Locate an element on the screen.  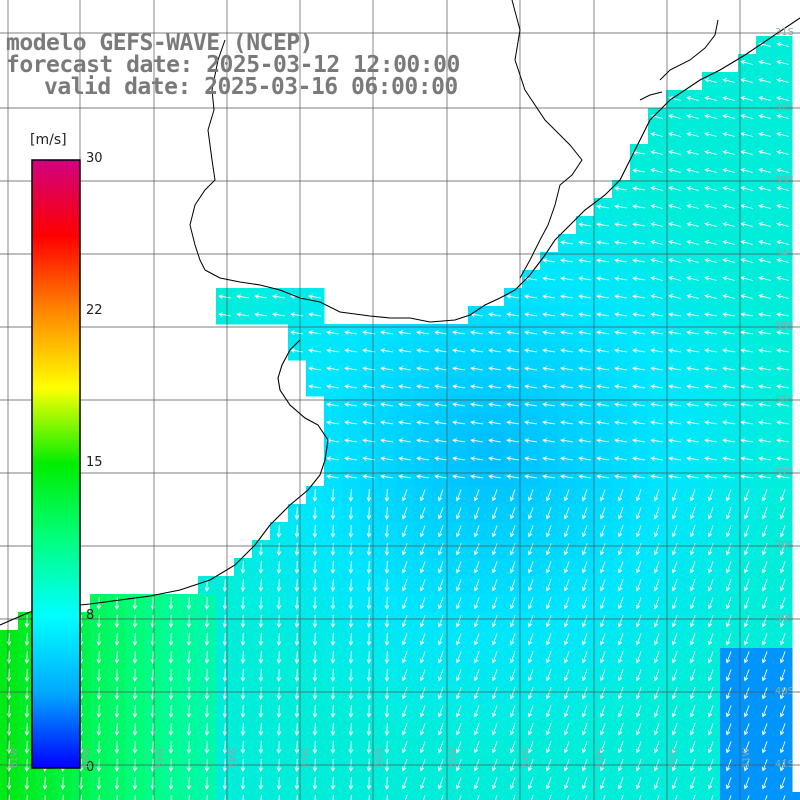
latitude-label: 34S is located at coordinates (784, 253).